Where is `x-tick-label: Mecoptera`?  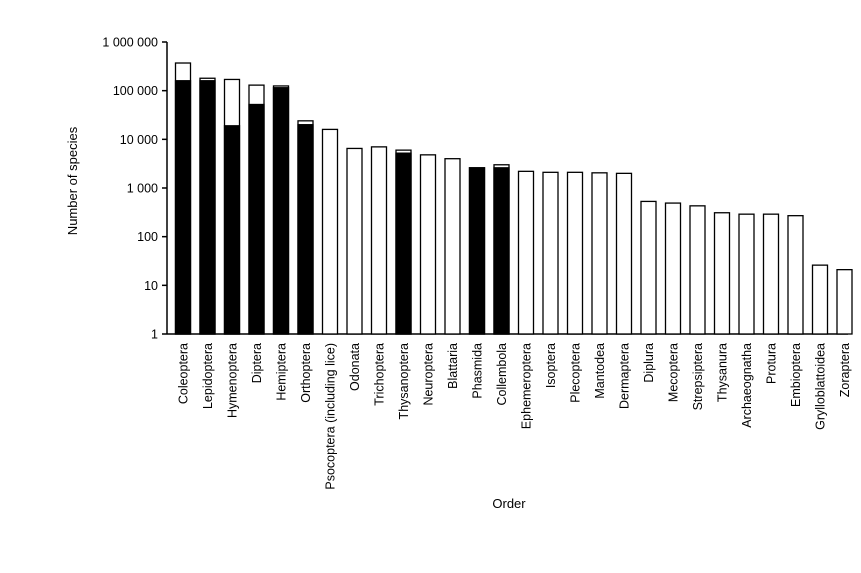
x-tick-label: Mecoptera is located at coordinates (674, 372).